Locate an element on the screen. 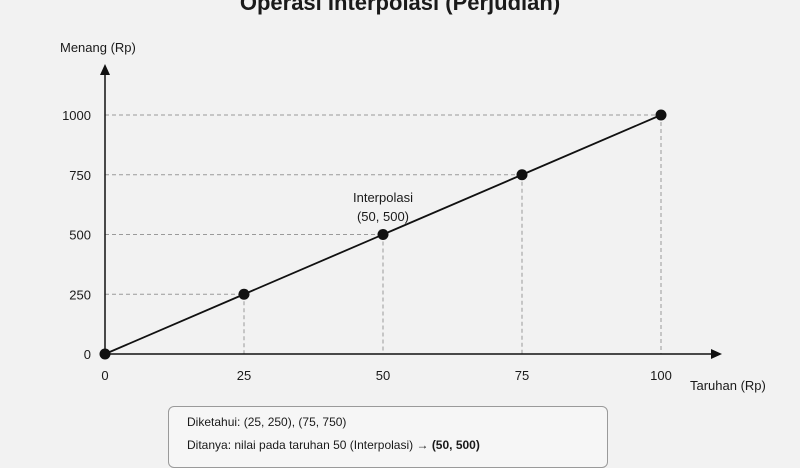  known-values-text: Diketahui: (25, 250), (75, 750) is located at coordinates (267, 422).